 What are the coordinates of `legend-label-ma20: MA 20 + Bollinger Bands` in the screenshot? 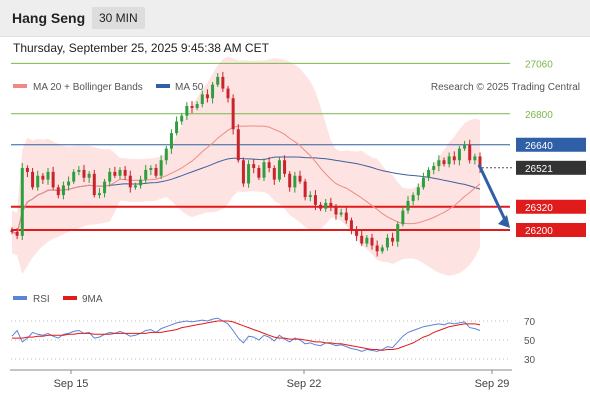 It's located at (88, 87).